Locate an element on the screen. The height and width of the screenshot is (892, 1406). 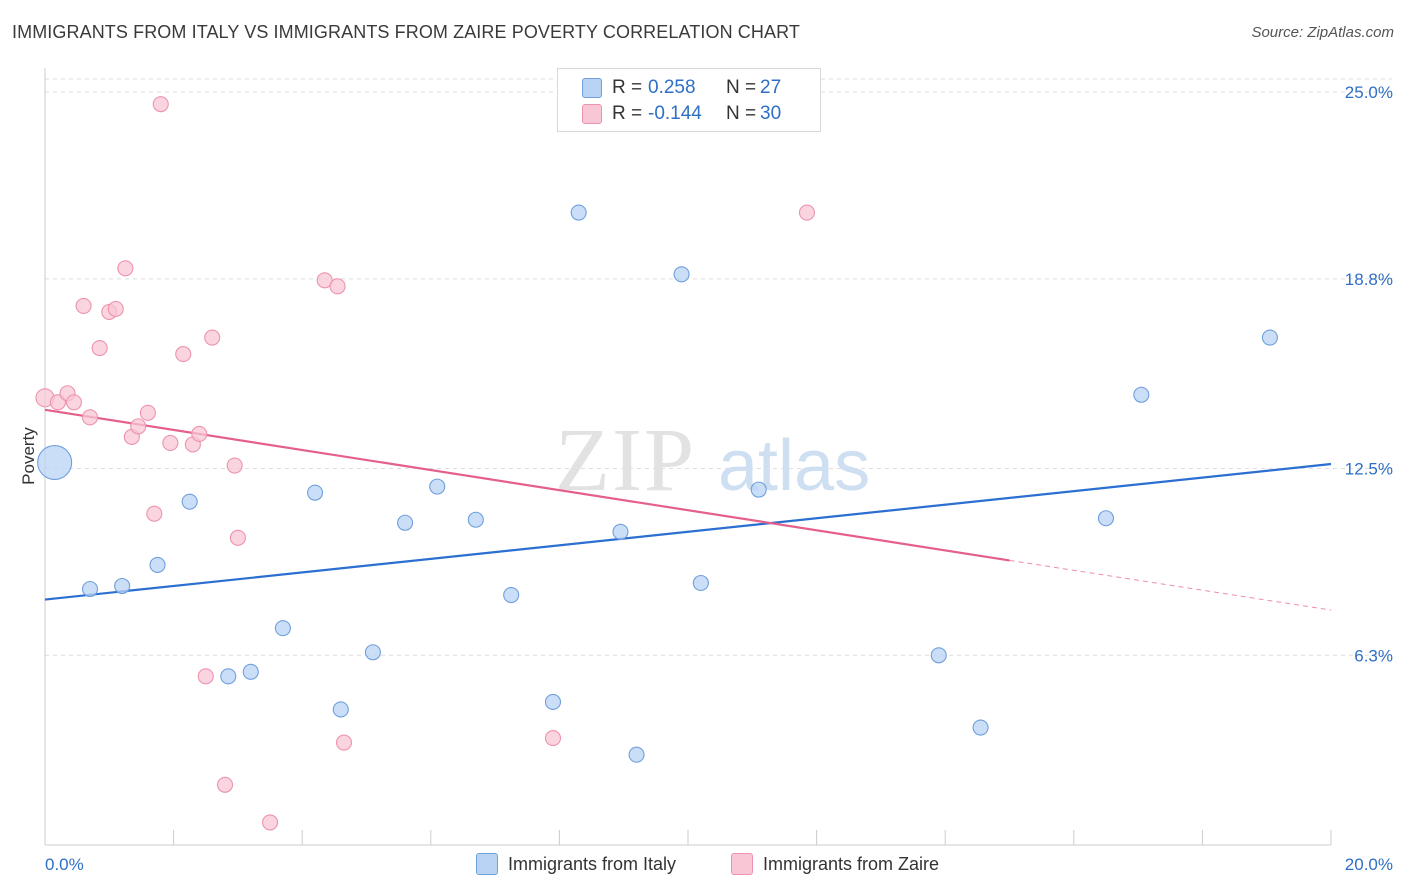
legend-row-zaire: R = -0.144 N = 30 is located at coordinates (681, 114).